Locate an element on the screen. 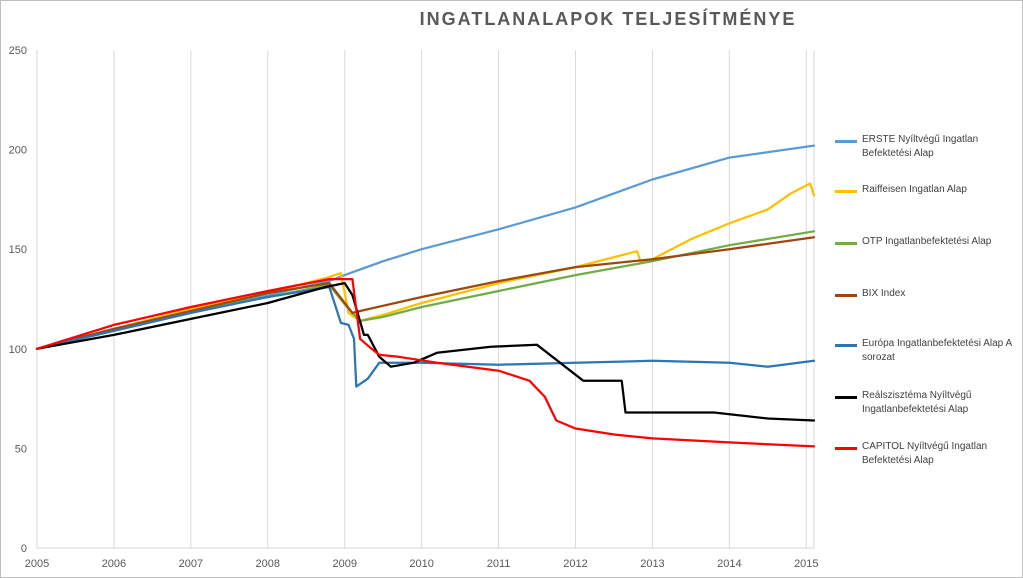 Image resolution: width=1023 pixels, height=578 pixels. y-tick-label: 250 is located at coordinates (18, 51).